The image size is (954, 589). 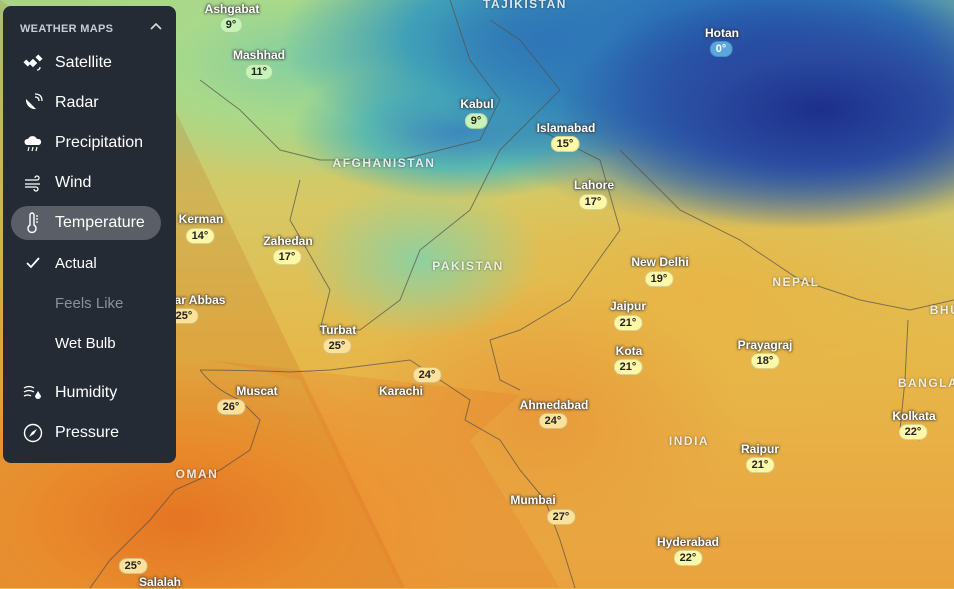 What do you see at coordinates (914, 416) in the screenshot?
I see `city-label: Kolkata` at bounding box center [914, 416].